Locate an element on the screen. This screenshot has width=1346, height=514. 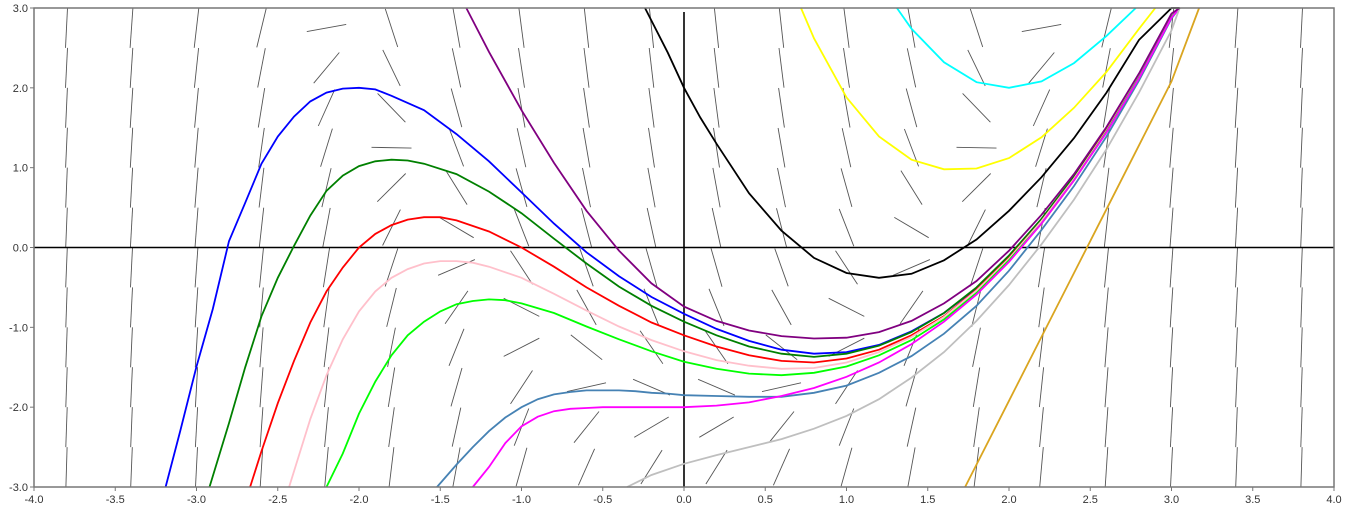
x-tick-label: 0.0 is located at coordinates (683, 500).